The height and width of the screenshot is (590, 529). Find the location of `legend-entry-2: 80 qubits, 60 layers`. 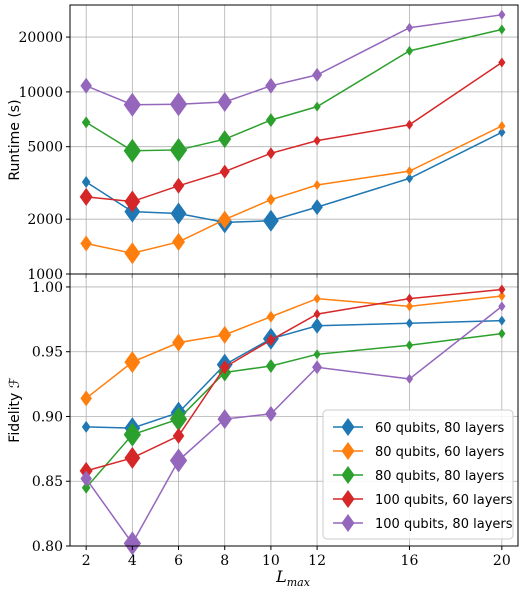

legend-entry-2: 80 qubits, 60 layers is located at coordinates (418, 451).